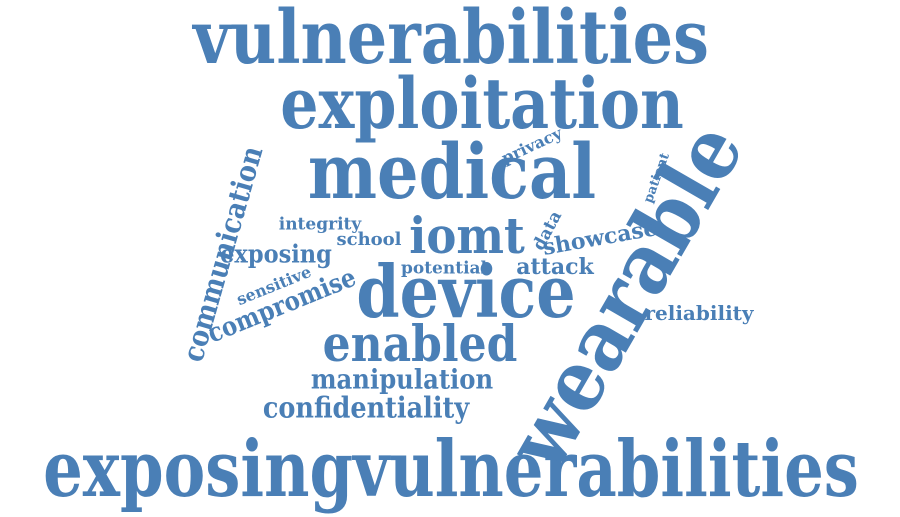 Image resolution: width=900 pixels, height=517 pixels. Describe the element at coordinates (451, 40) in the screenshot. I see `word-vulnerabilities: vulnerabilities` at that location.